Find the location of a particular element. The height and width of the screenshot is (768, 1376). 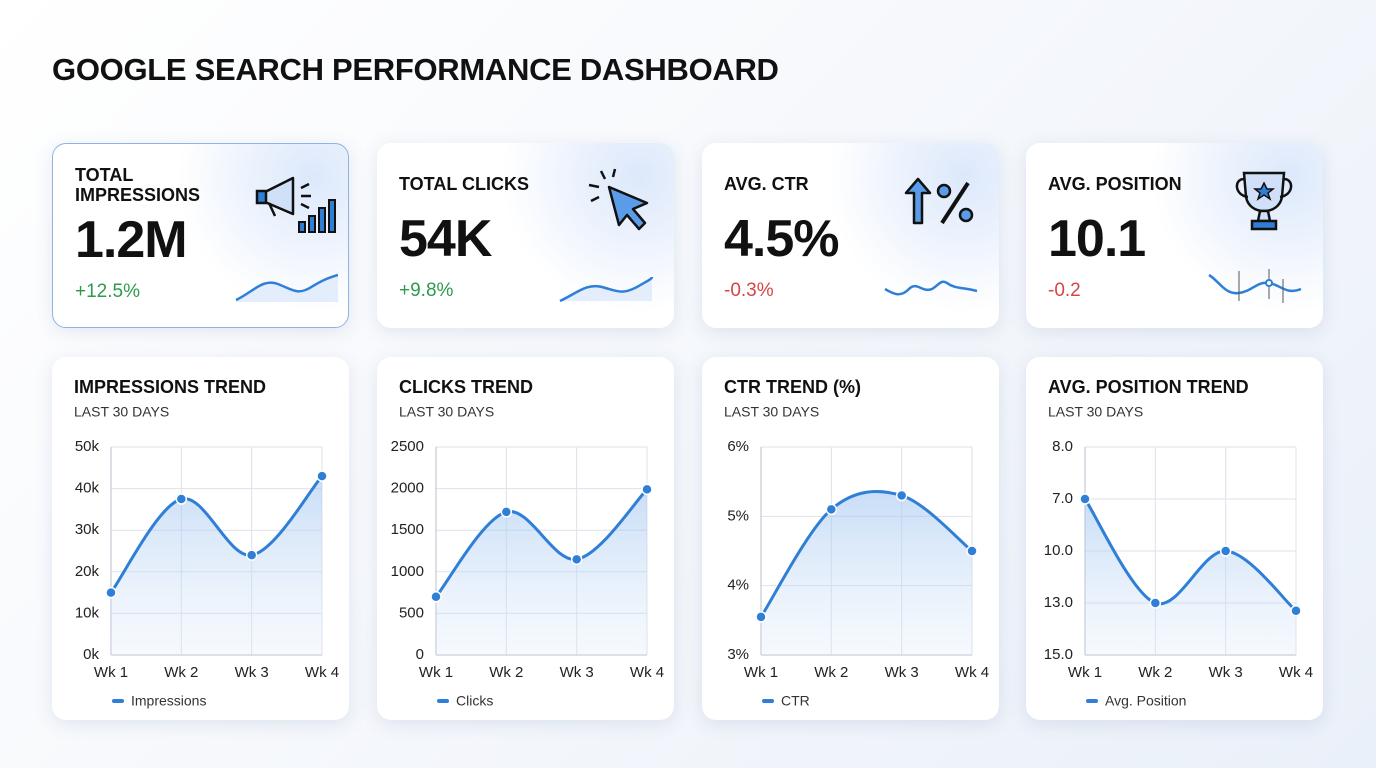

percent-arrow-icon is located at coordinates (939, 201).